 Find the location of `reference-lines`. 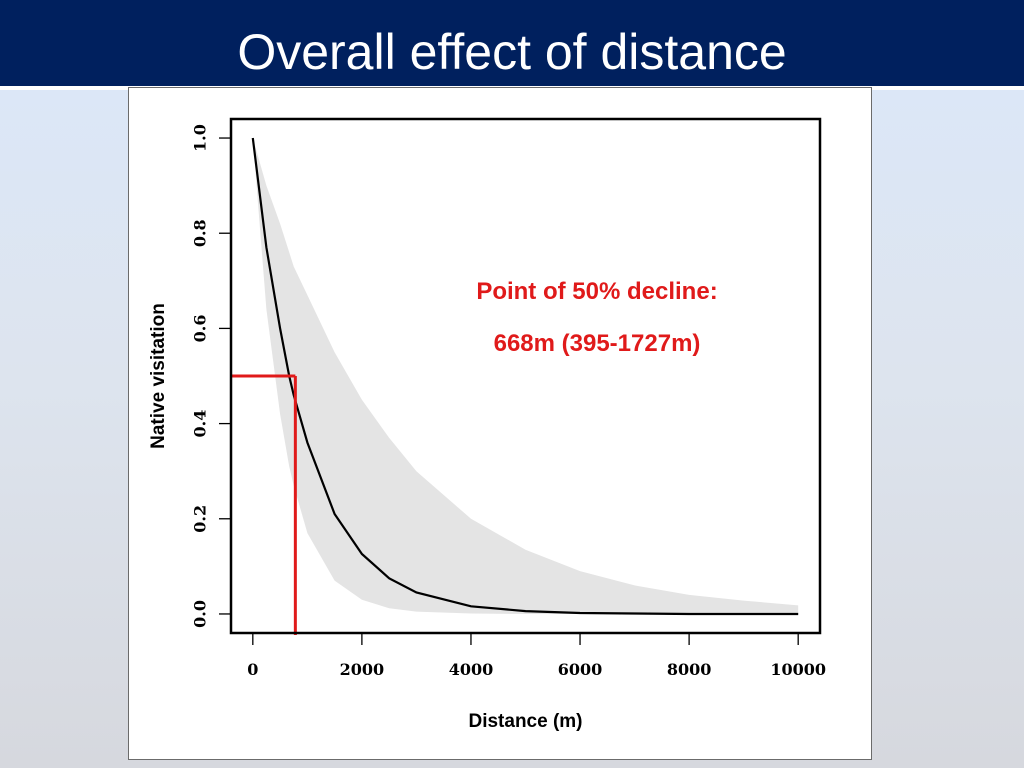

reference-lines is located at coordinates (264, 504).